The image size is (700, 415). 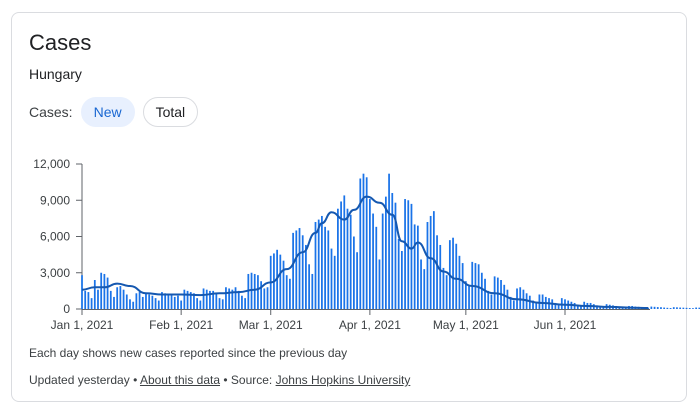 What do you see at coordinates (271, 325) in the screenshot?
I see `x-tick-label: Mar 1, 2021` at bounding box center [271, 325].